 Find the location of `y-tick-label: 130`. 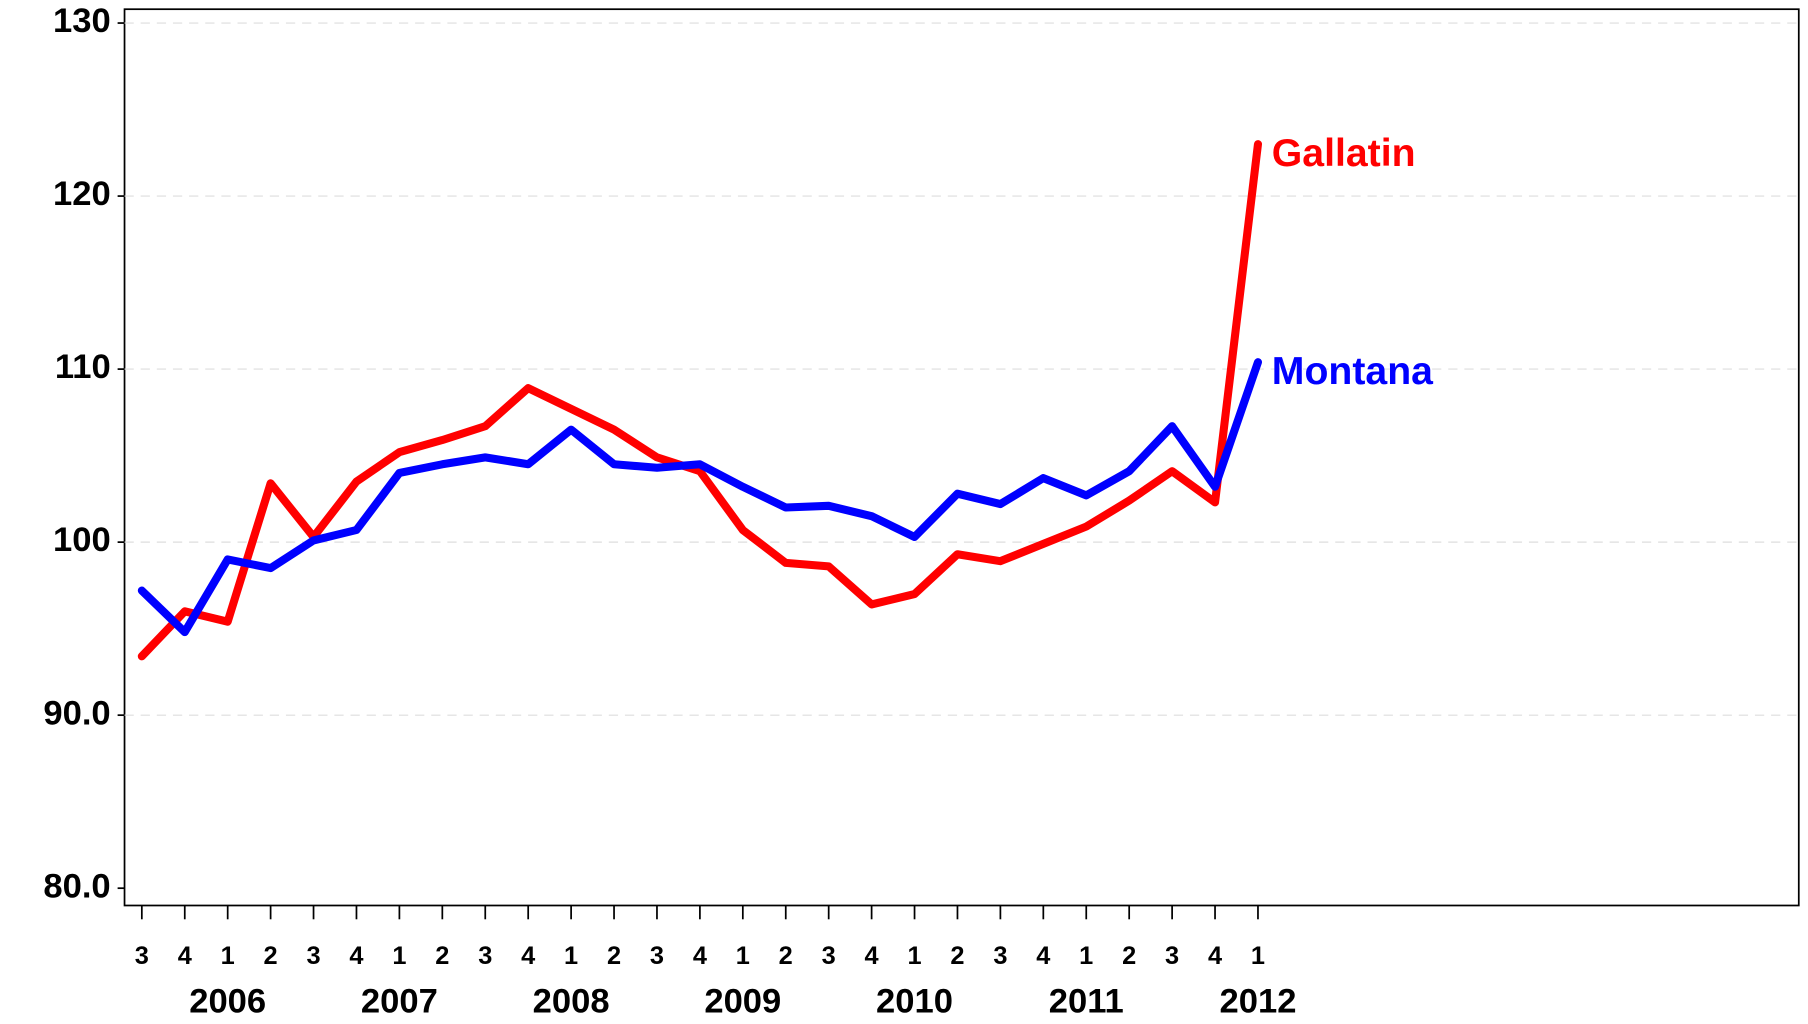

y-tick-label: 130 is located at coordinates (82, 21).